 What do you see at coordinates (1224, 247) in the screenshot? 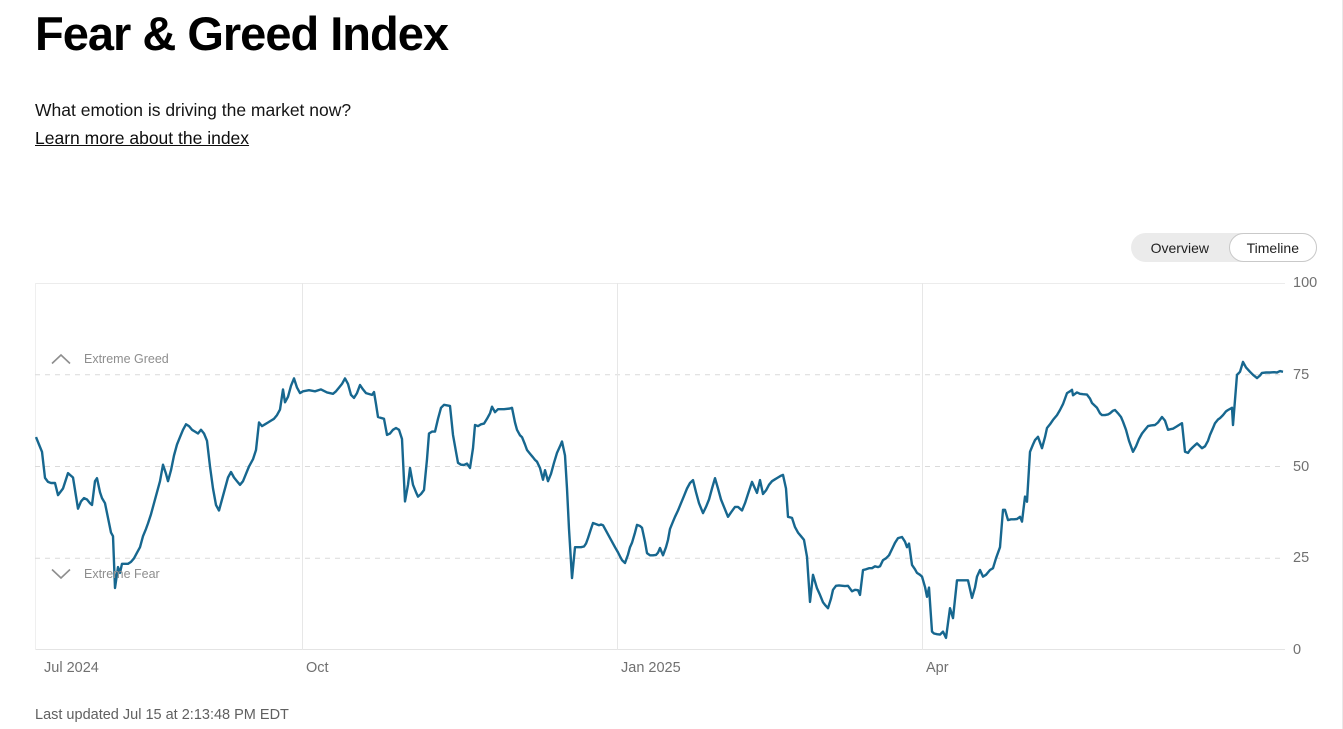
I see `view-toggle: Overview Timeline` at bounding box center [1224, 247].